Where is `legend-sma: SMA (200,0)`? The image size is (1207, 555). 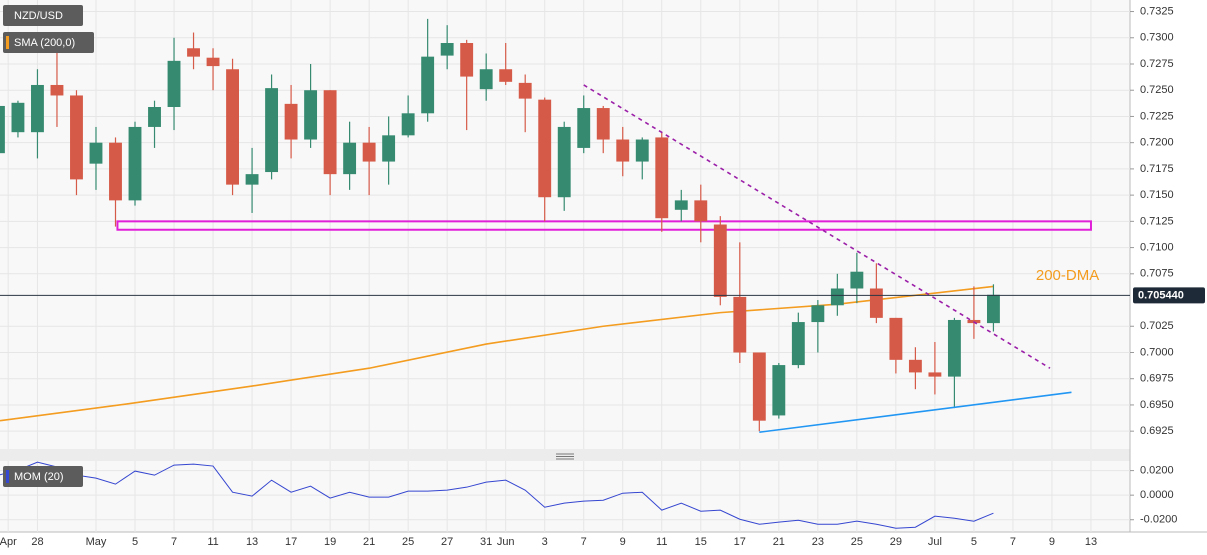 legend-sma: SMA (200,0) is located at coordinates (44, 43).